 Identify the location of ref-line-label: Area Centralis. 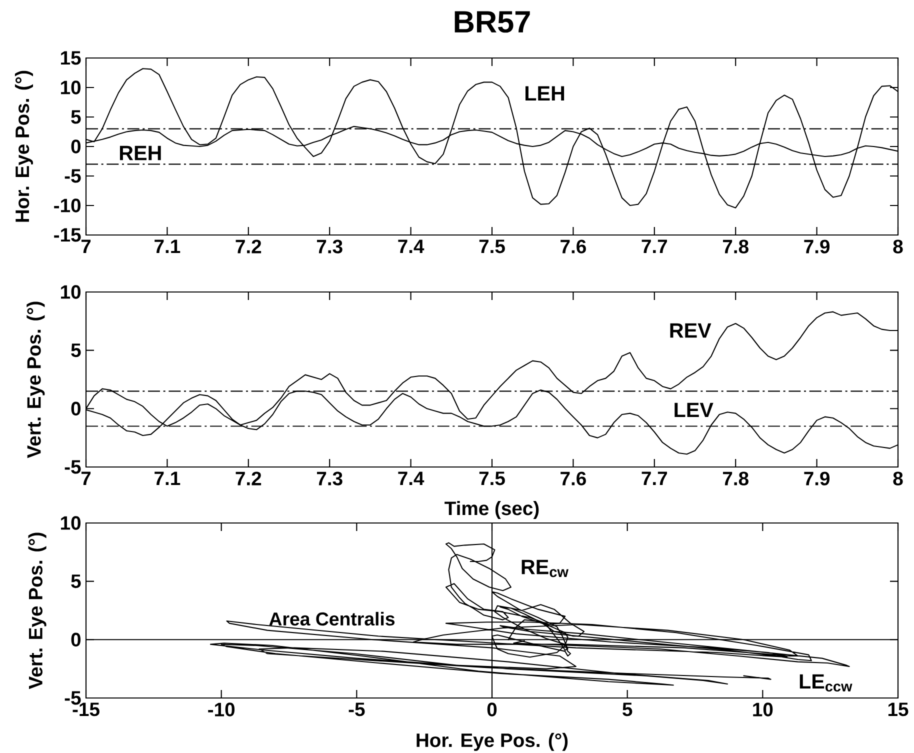
(332, 619).